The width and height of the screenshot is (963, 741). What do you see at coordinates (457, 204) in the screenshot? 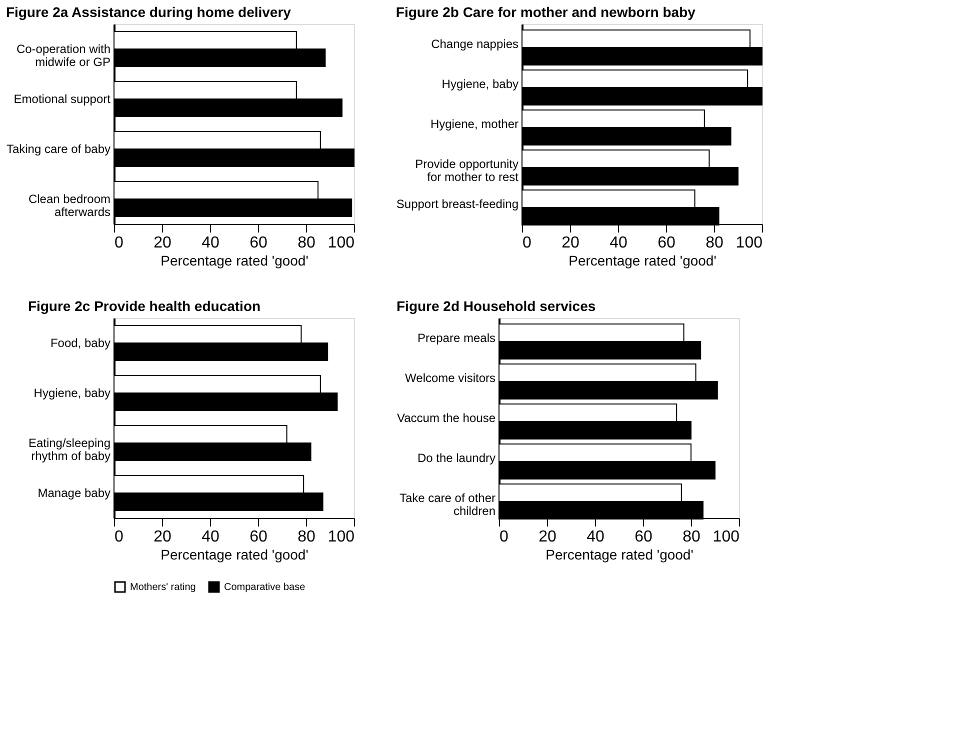
I see `y-tick-label: Support breast-feeding` at bounding box center [457, 204].